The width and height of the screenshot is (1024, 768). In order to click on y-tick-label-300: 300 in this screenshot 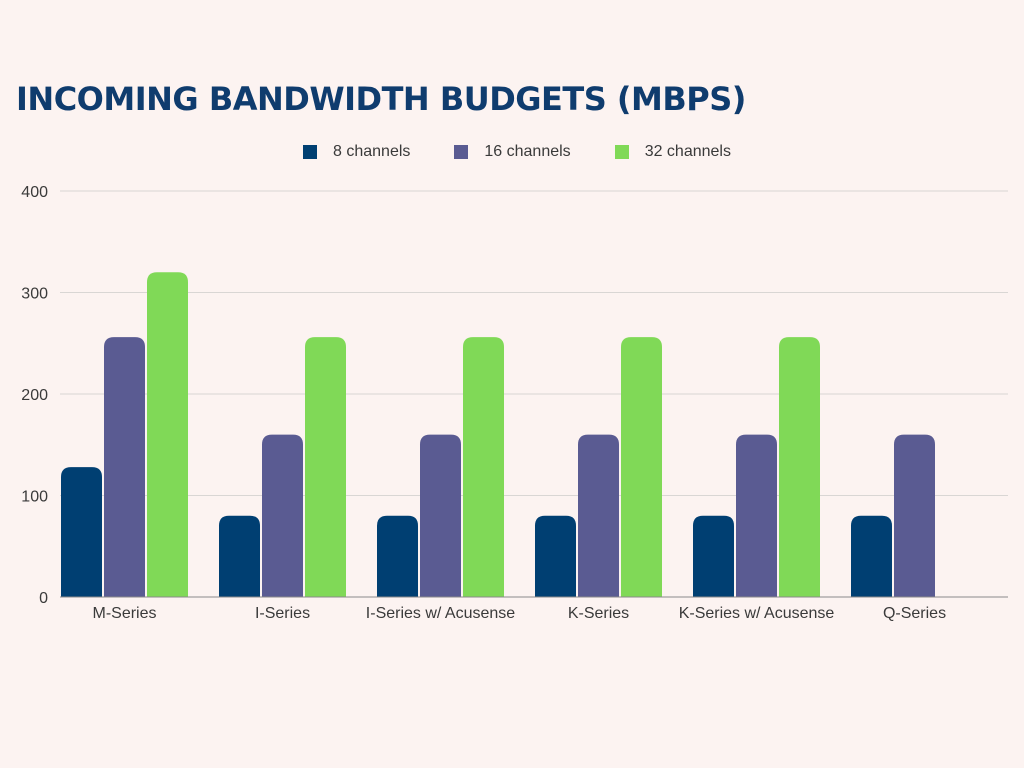, I will do `click(34, 294)`.